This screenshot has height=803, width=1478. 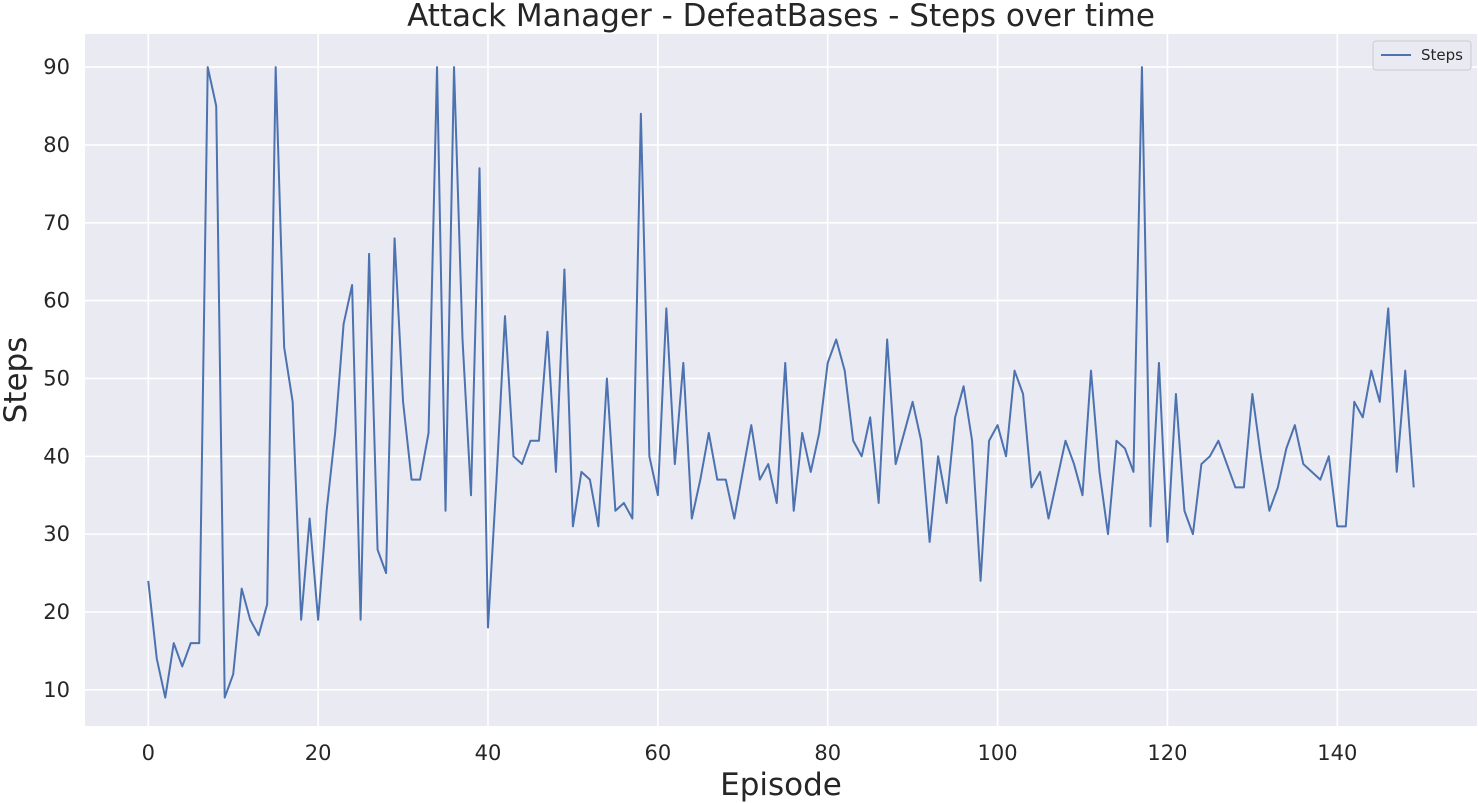 What do you see at coordinates (56, 534) in the screenshot?
I see `y-tick-label: 30` at bounding box center [56, 534].